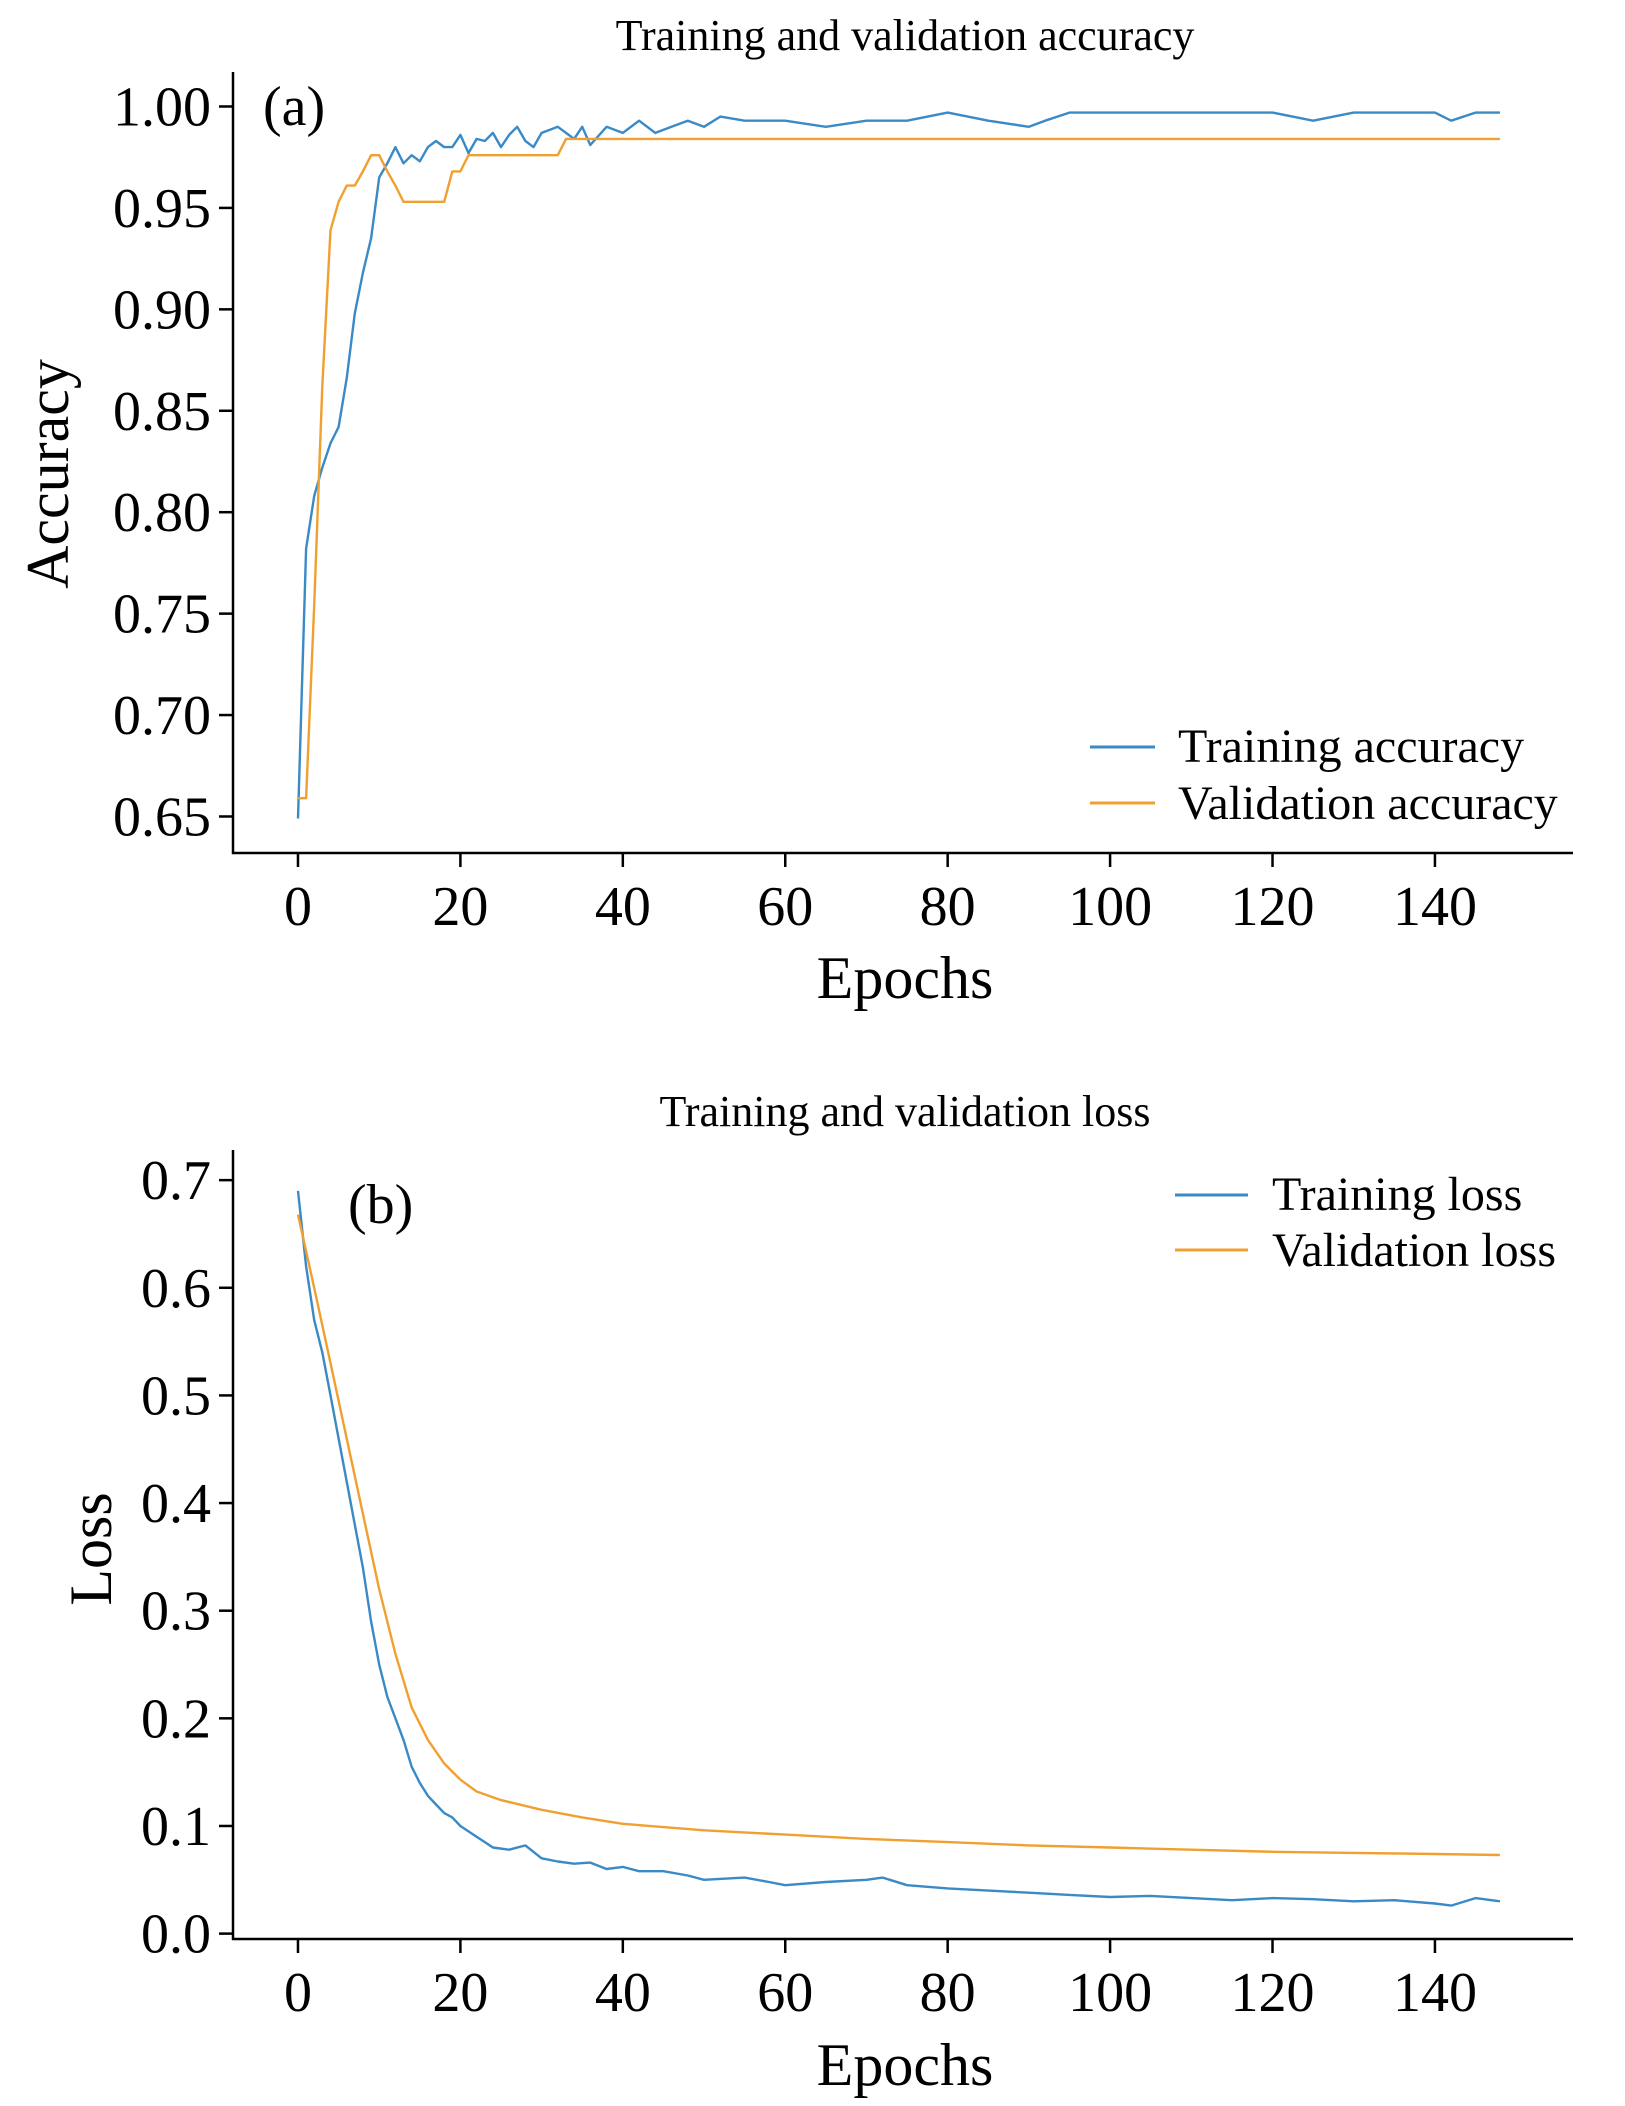 Image resolution: width=1625 pixels, height=2106 pixels. What do you see at coordinates (91, 1548) in the screenshot?
I see `y-axis-label: Loss` at bounding box center [91, 1548].